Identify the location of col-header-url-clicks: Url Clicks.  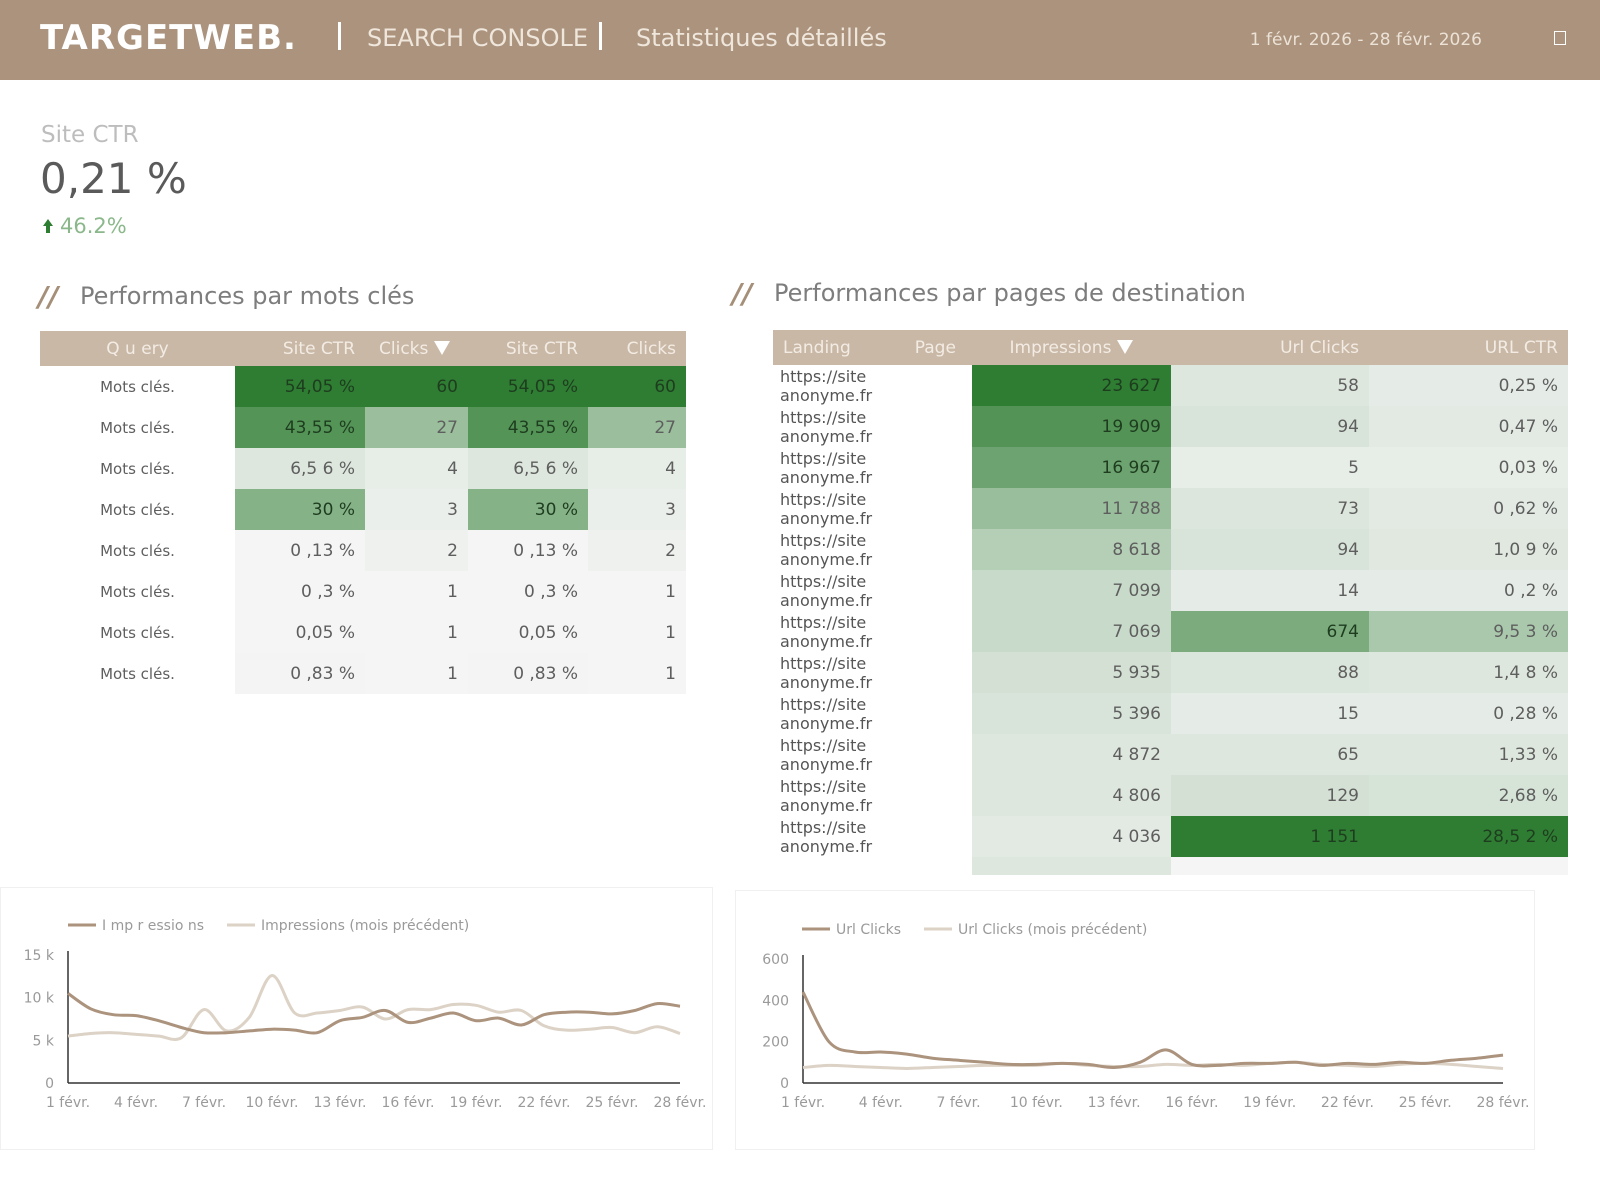
(1270, 347).